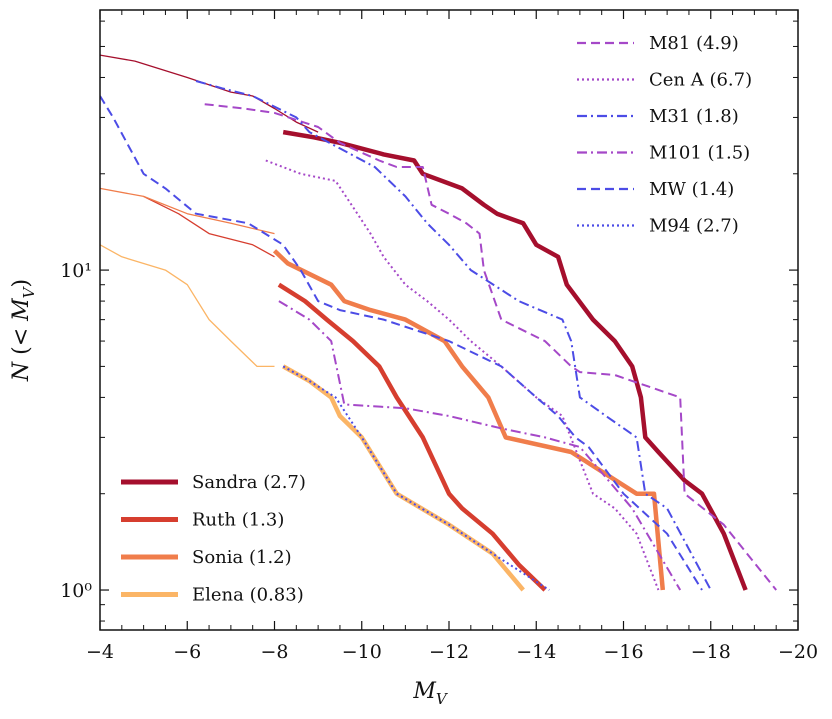 The height and width of the screenshot is (719, 832). What do you see at coordinates (76, 271) in the screenshot?
I see `y-tick-label: 10¹` at bounding box center [76, 271].